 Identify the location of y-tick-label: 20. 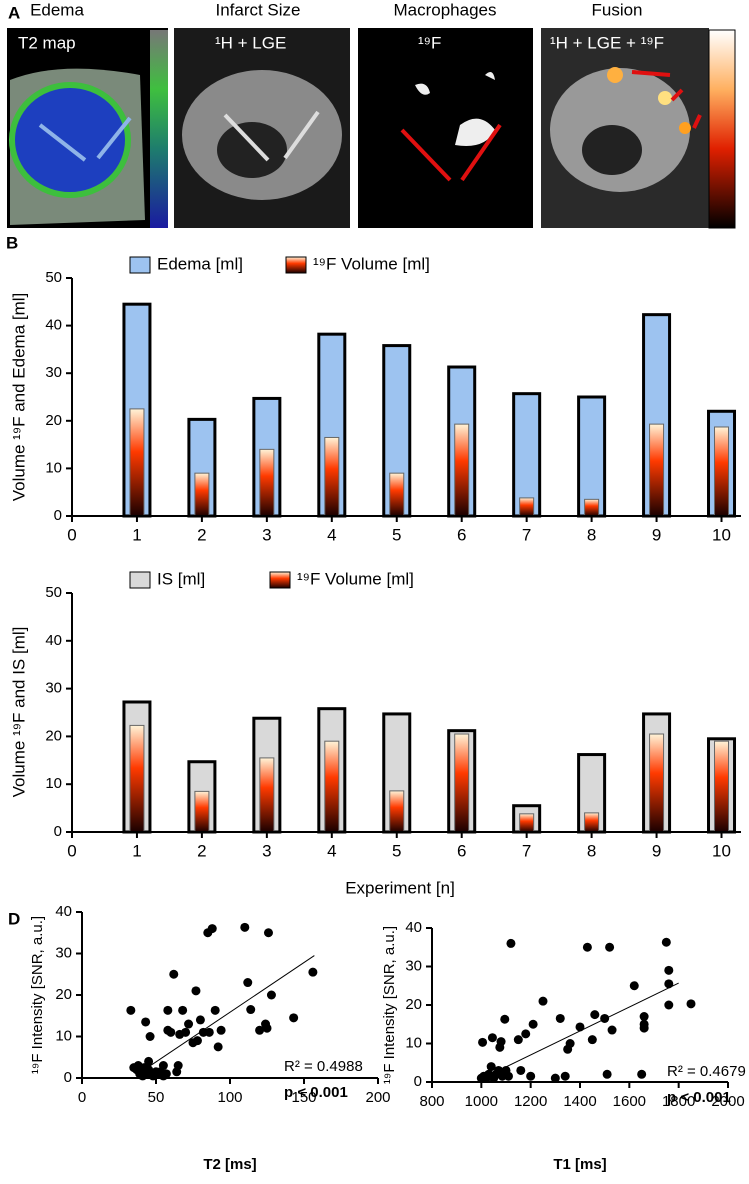
(63, 994).